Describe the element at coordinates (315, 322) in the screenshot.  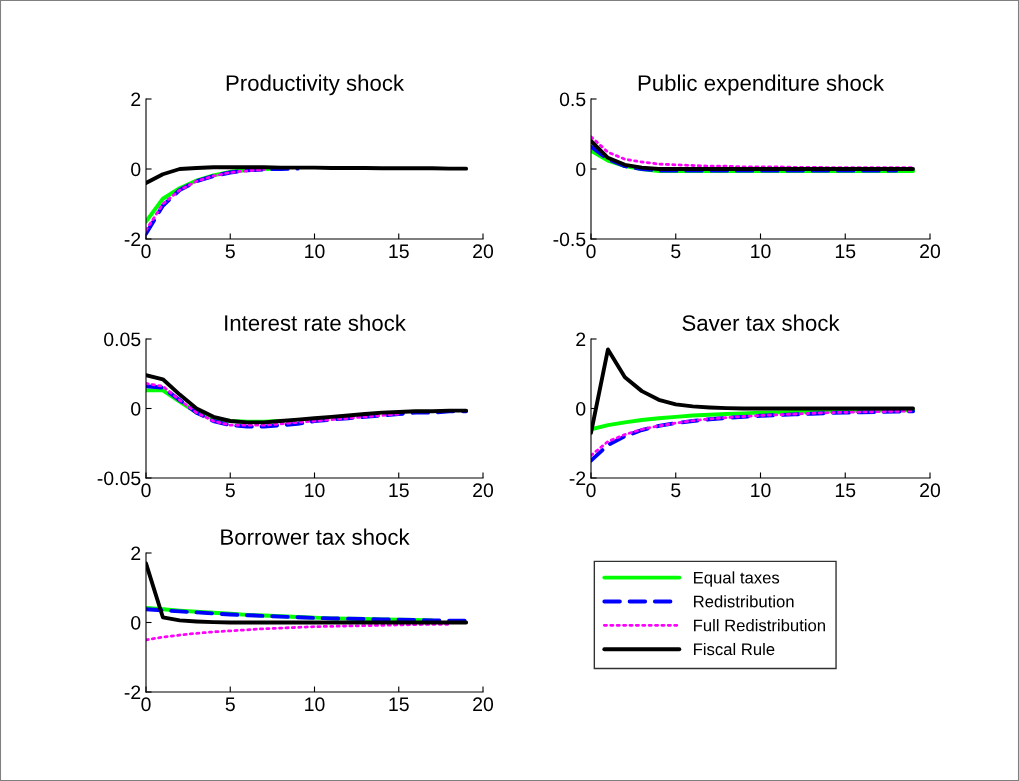
I see `chart-title: Interest rate shock` at that location.